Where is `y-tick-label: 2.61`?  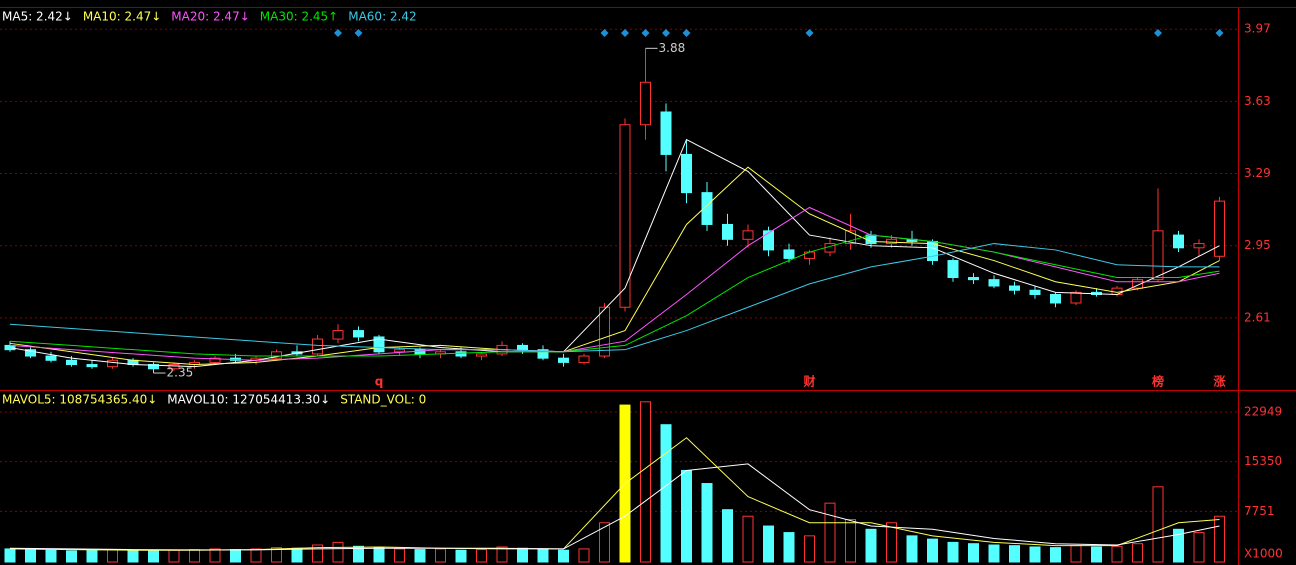
y-tick-label: 2.61 is located at coordinates (1257, 317).